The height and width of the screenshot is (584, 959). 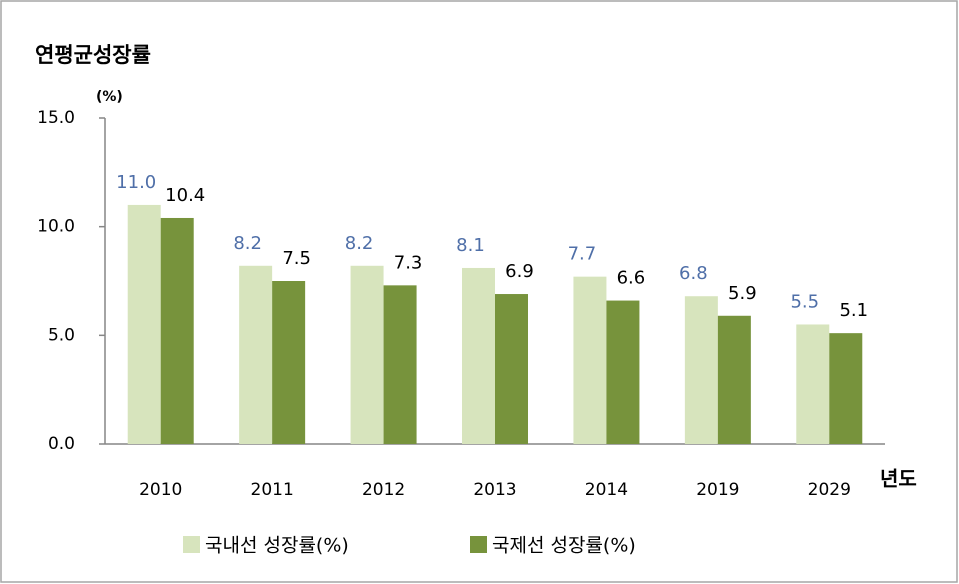 What do you see at coordinates (853, 310) in the screenshot?
I see `data-label: 5.1` at bounding box center [853, 310].